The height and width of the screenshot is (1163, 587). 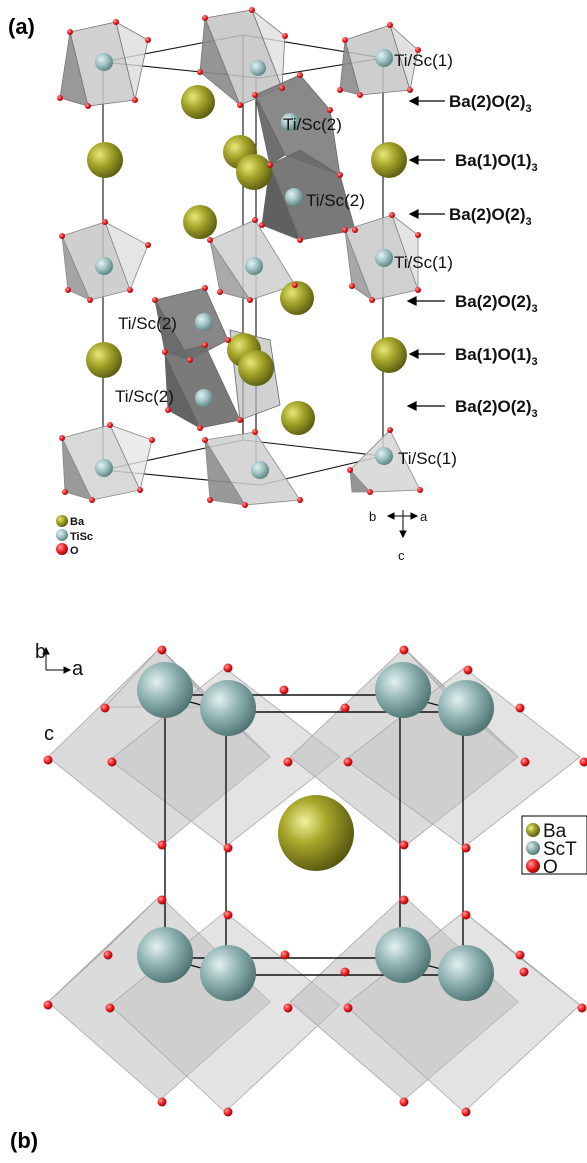 What do you see at coordinates (241, 465) in the screenshot?
I see `octahedra-bottom-layer` at bounding box center [241, 465].